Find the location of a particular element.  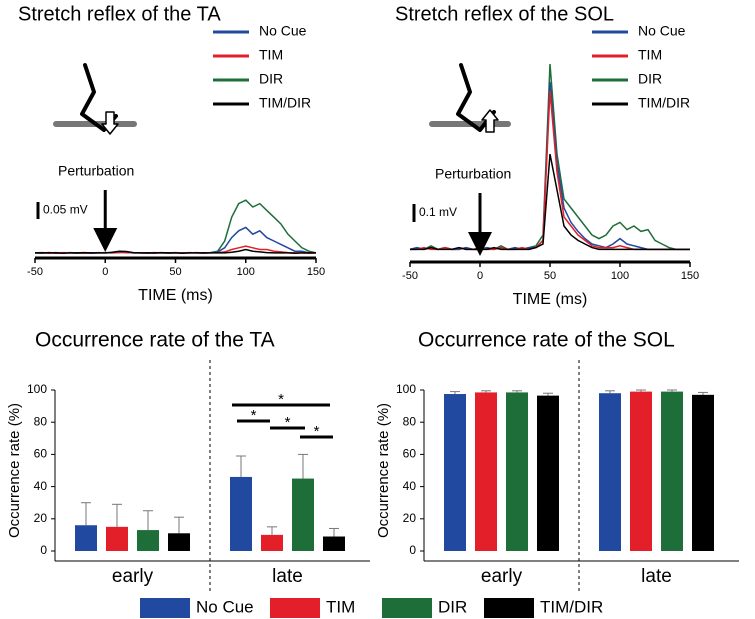

chart-title: Occurrence rate of the SOL is located at coordinates (546, 340).